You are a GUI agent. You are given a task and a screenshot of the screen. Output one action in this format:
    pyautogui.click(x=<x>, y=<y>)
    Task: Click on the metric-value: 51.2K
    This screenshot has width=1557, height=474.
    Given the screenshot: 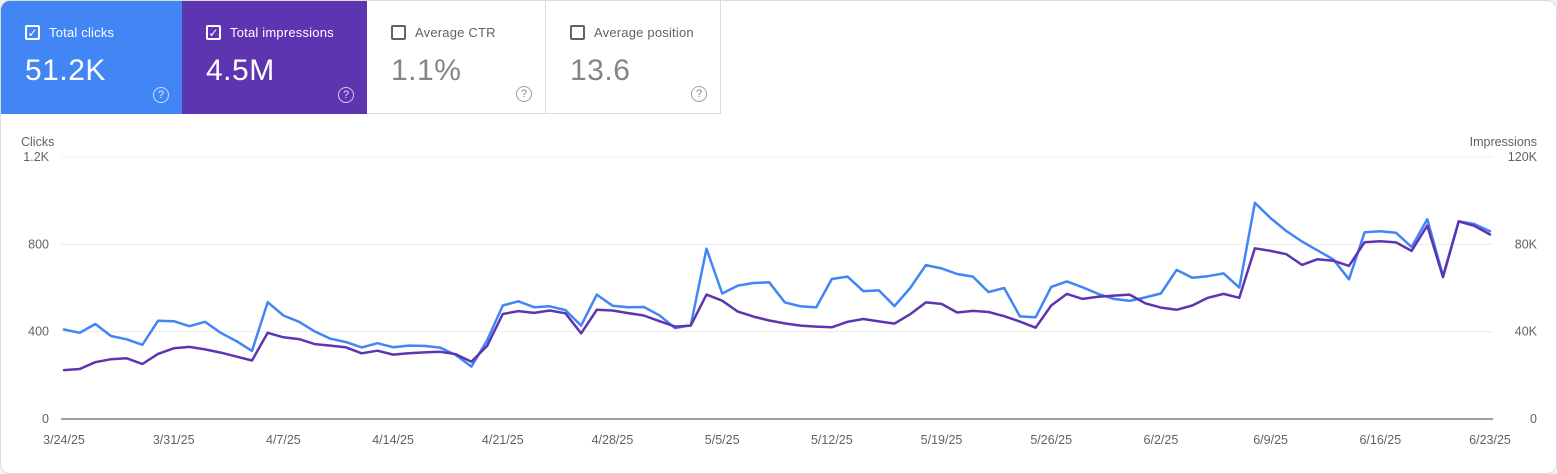 What is the action you would take?
    pyautogui.click(x=65, y=70)
    